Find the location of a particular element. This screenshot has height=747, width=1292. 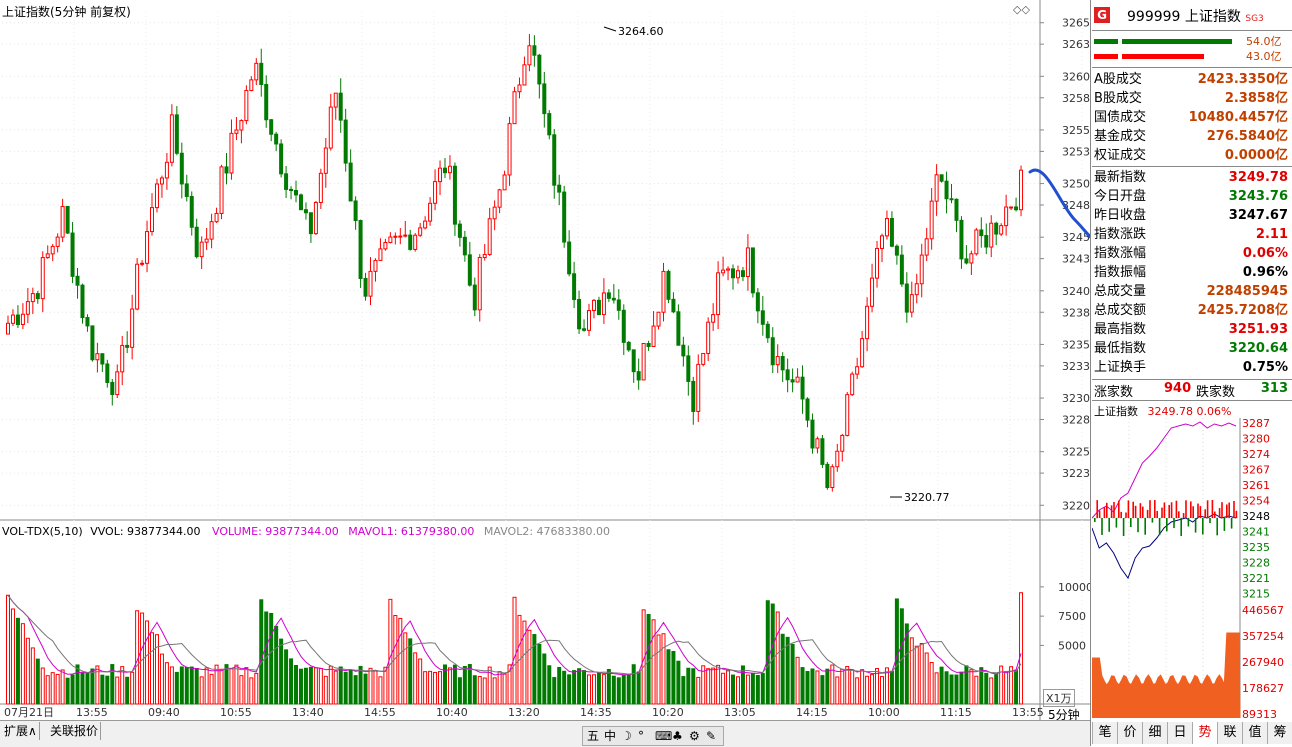

price-tick-label: 3228 is located at coordinates (1076, 419).